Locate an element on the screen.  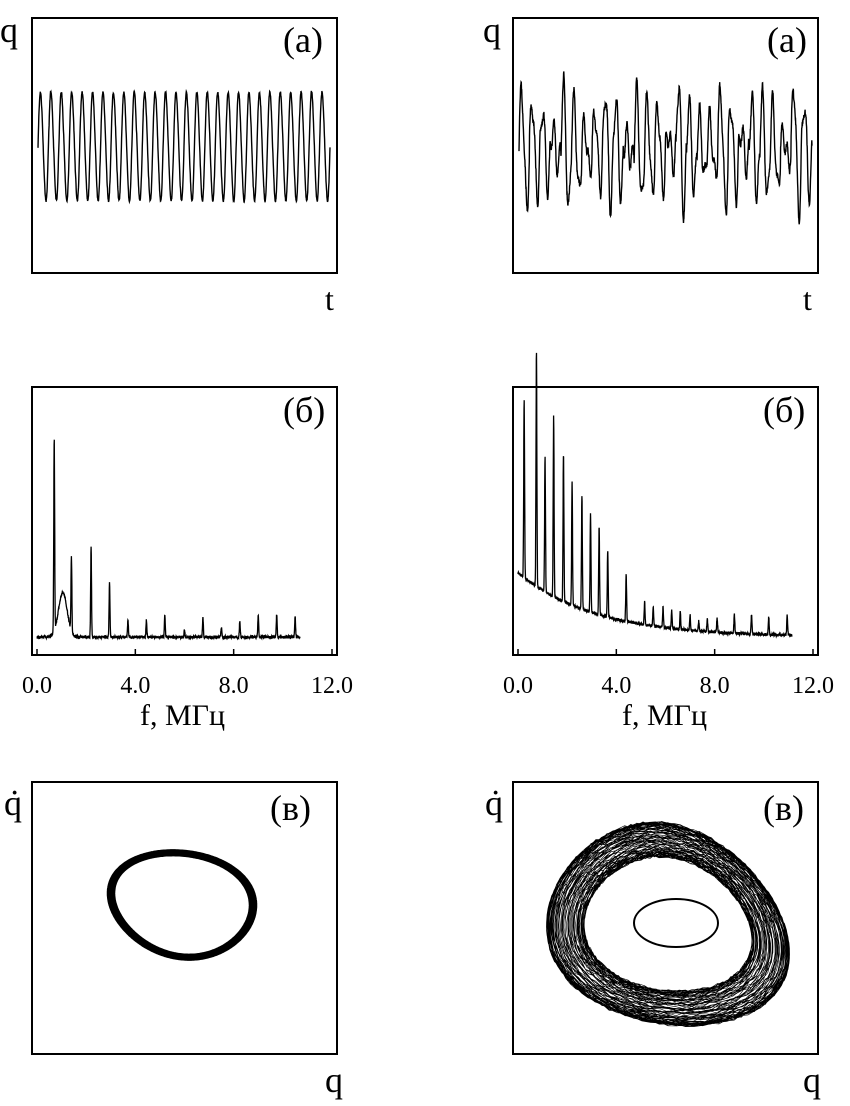
chart-periodic-spectrum: 0.0 4.0 8.0 12.0 f, МГц (б) is located at coordinates (187, 559).